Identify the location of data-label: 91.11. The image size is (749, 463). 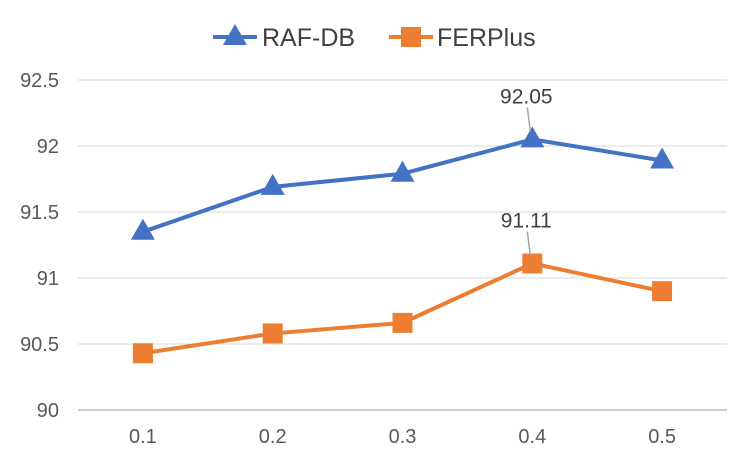
(526, 220).